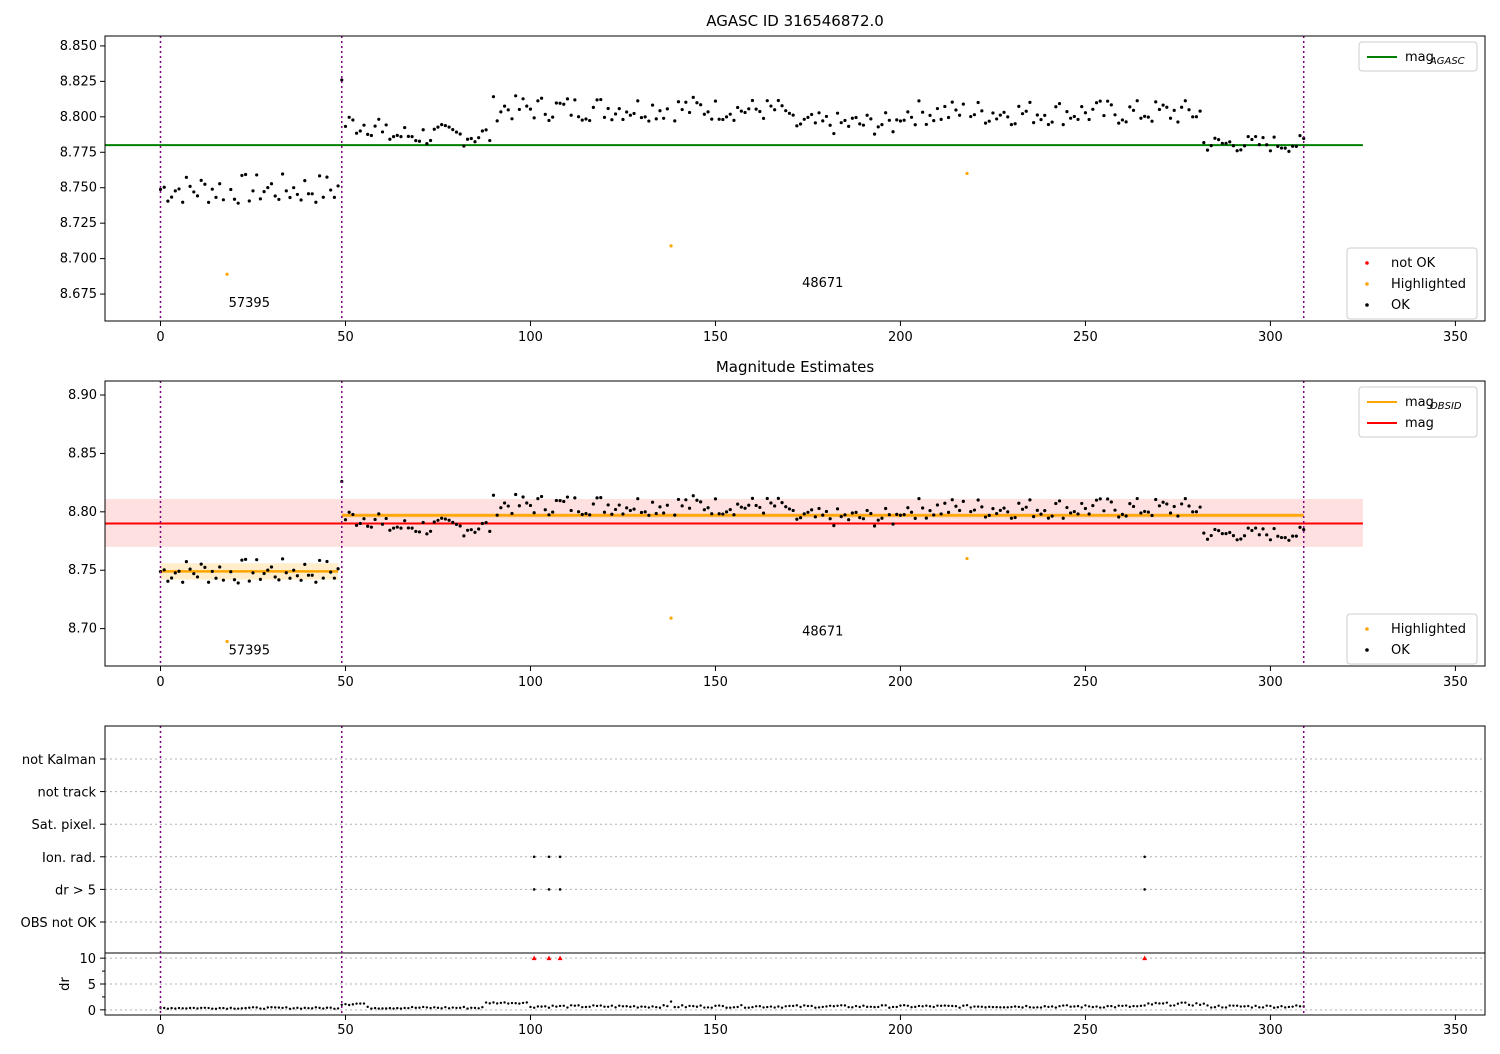 The width and height of the screenshot is (1500, 1054). Describe the element at coordinates (160, 337) in the screenshot. I see `x-tick-label: 0` at that location.